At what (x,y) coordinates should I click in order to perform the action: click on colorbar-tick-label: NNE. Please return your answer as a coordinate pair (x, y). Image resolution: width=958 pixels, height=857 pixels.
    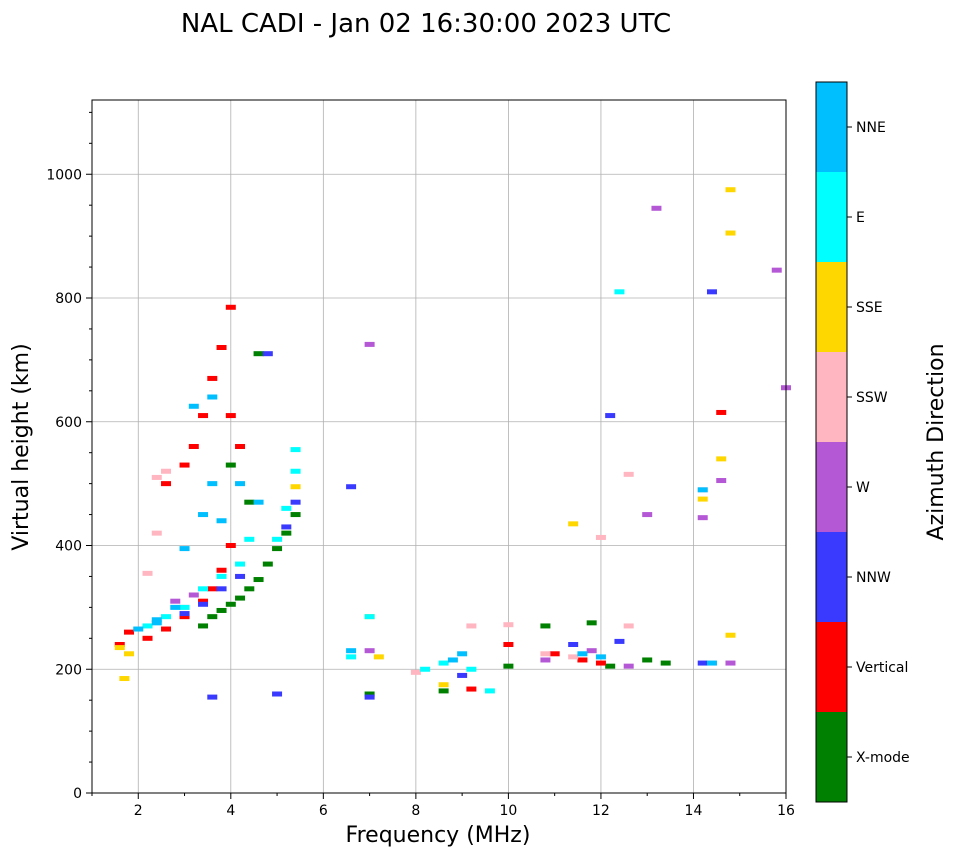
    Looking at the image, I should click on (871, 128).